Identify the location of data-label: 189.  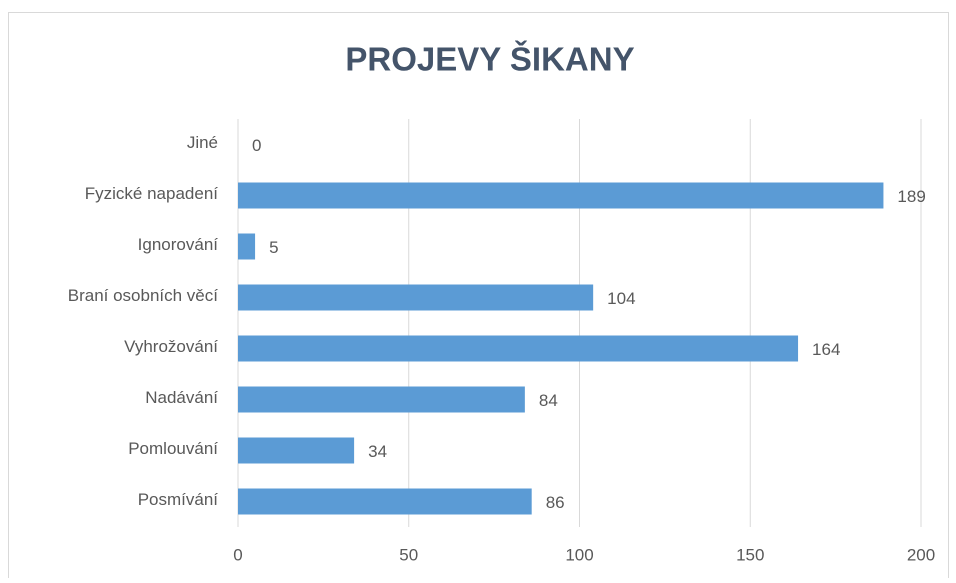
(911, 196).